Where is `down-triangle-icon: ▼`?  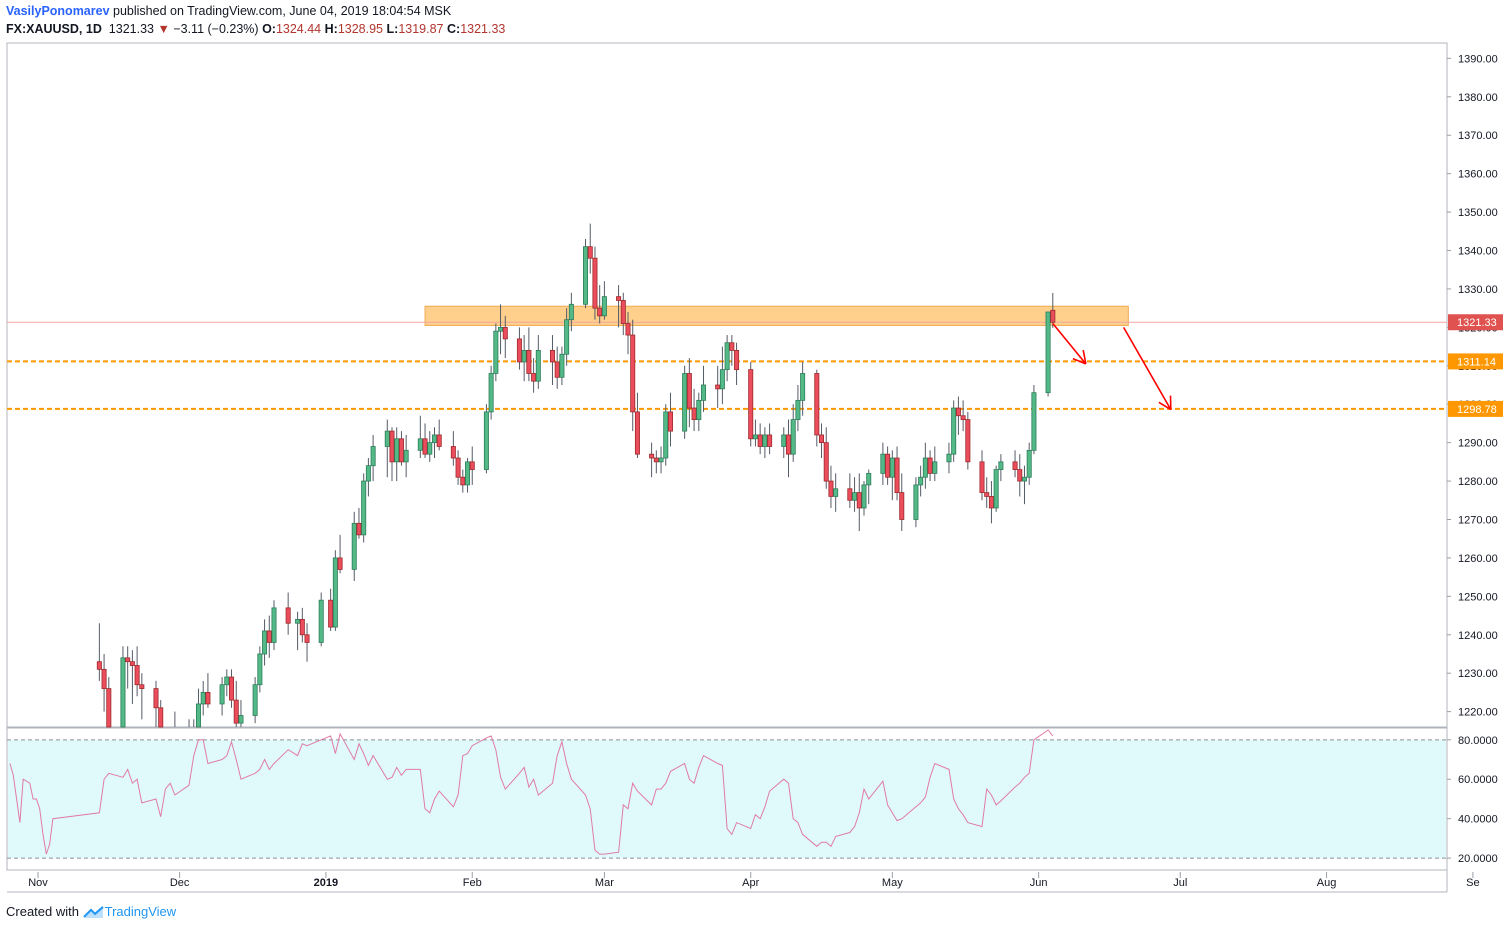 down-triangle-icon: ▼ is located at coordinates (163, 29).